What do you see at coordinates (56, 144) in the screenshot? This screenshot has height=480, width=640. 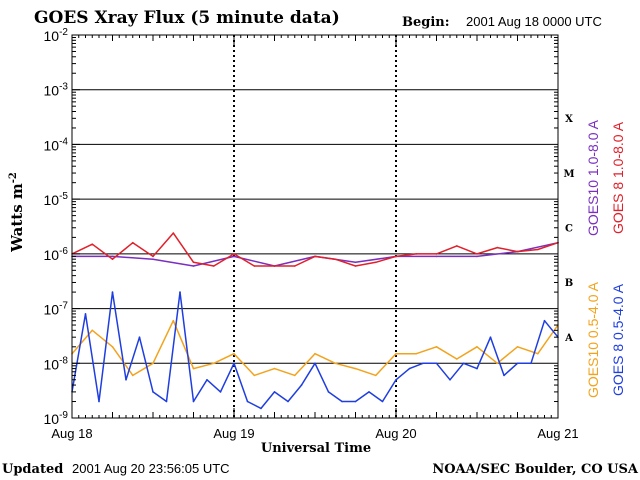 I see `y-tick-label: 10⁻⁴` at bounding box center [56, 144].